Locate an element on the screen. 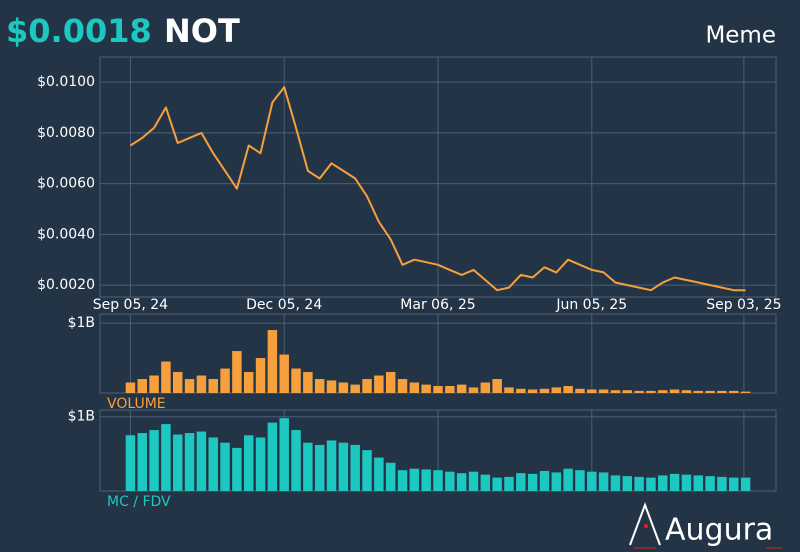 The width and height of the screenshot is (800, 552). y-tick-label: $0.0060 is located at coordinates (66, 184).